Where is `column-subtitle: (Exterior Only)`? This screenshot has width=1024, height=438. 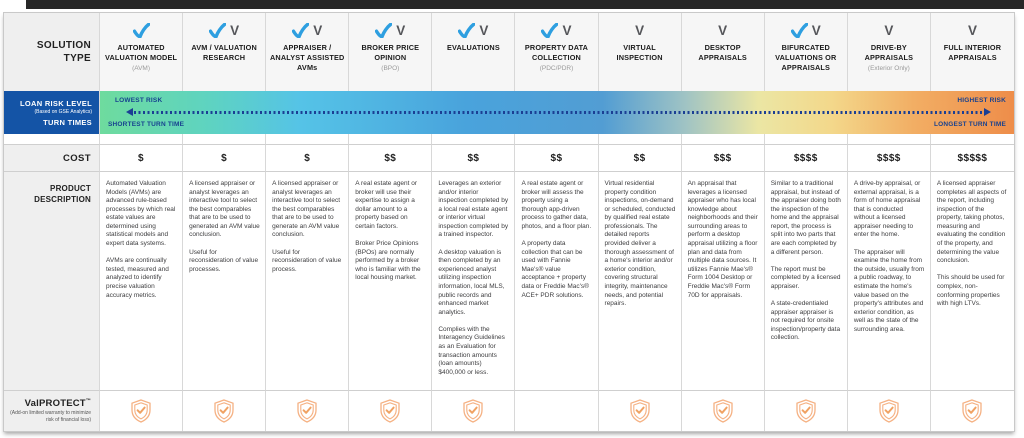
column-subtitle: (Exterior Only) is located at coordinates (888, 69).